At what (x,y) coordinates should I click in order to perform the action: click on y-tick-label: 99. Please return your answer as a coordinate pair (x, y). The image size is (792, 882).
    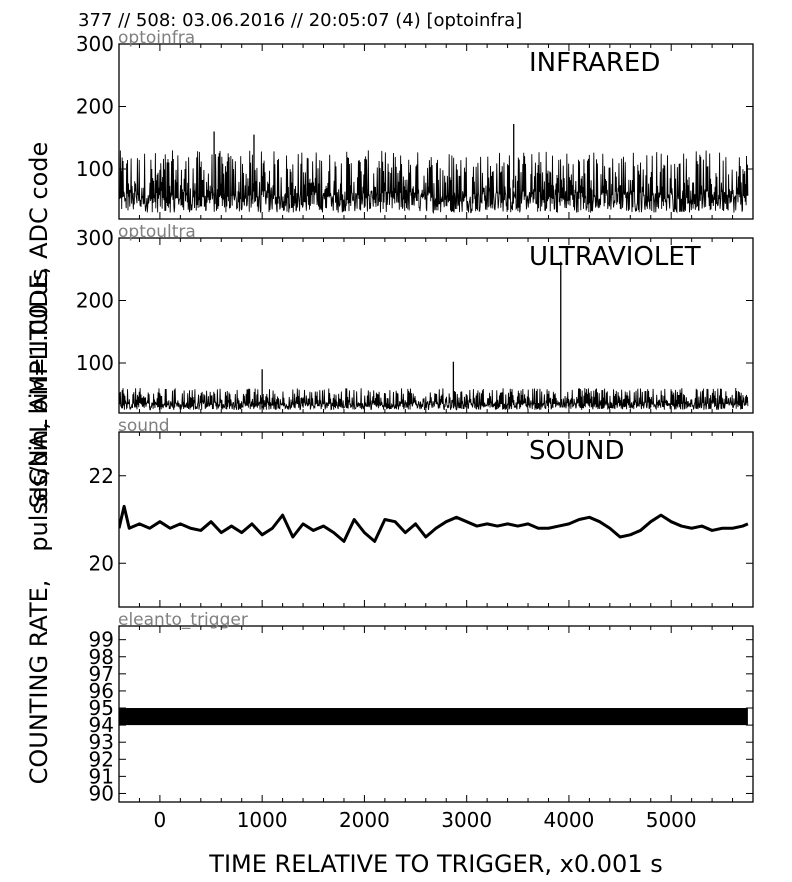
    Looking at the image, I should click on (101, 640).